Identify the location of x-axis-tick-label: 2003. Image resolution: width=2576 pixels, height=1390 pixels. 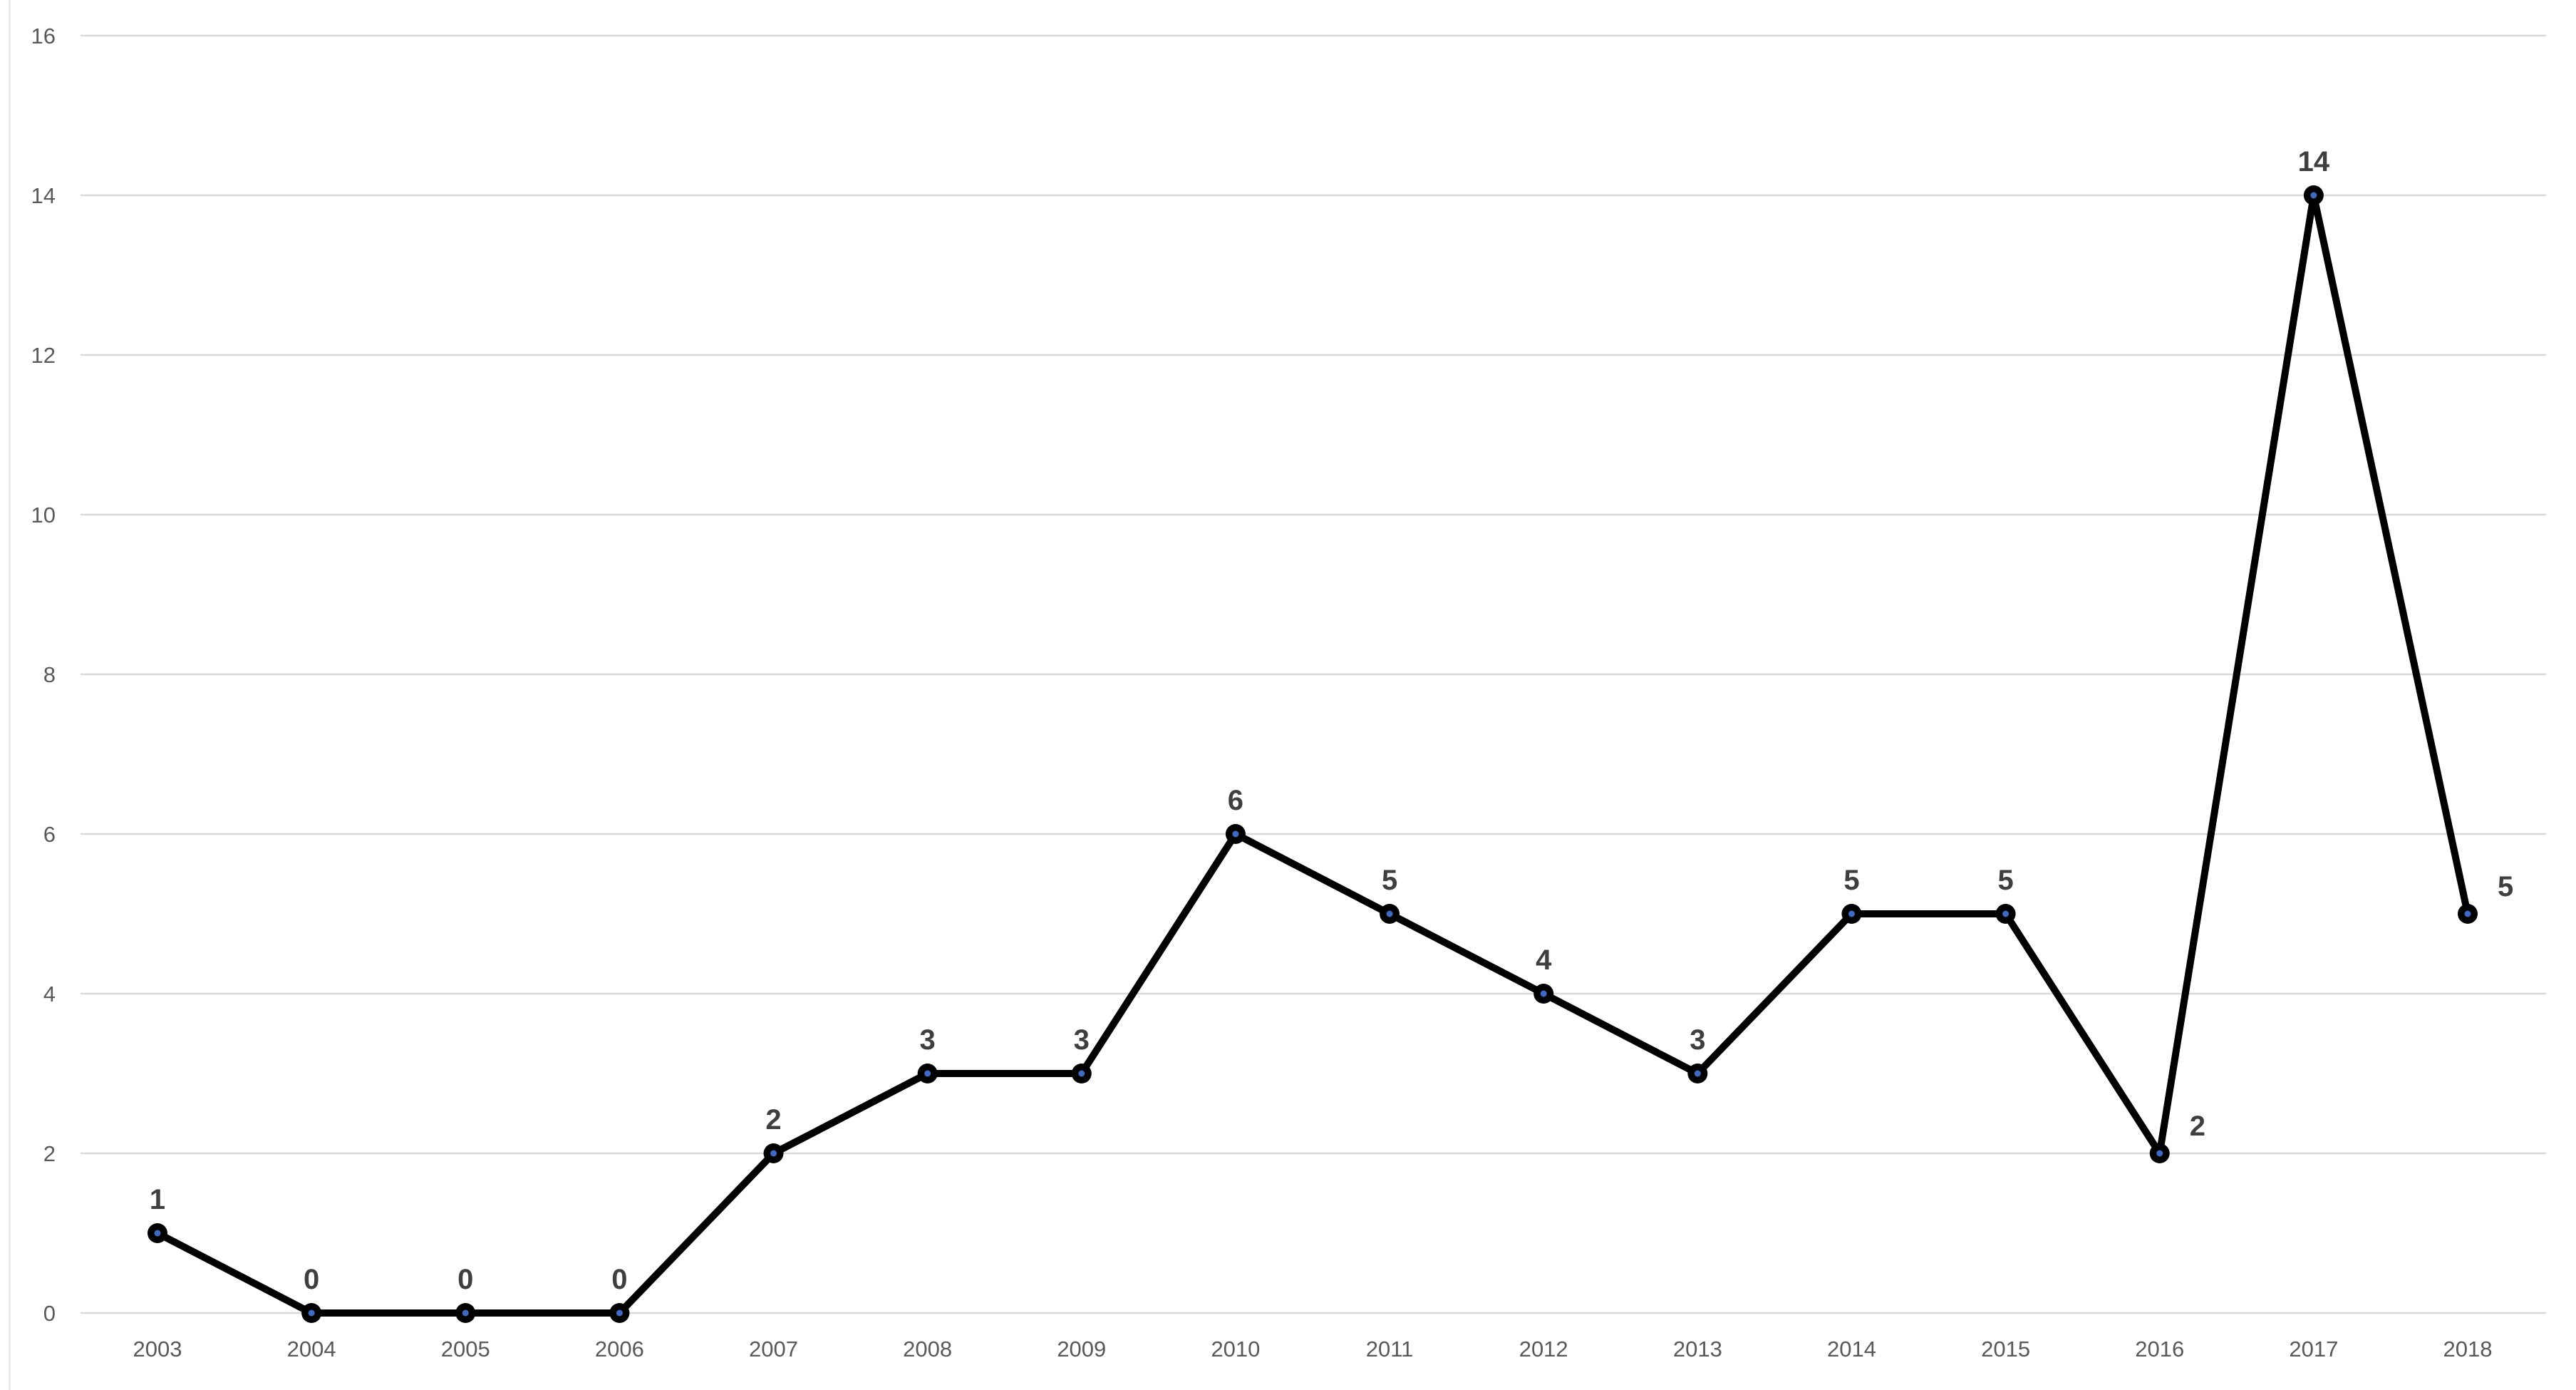
(157, 1349).